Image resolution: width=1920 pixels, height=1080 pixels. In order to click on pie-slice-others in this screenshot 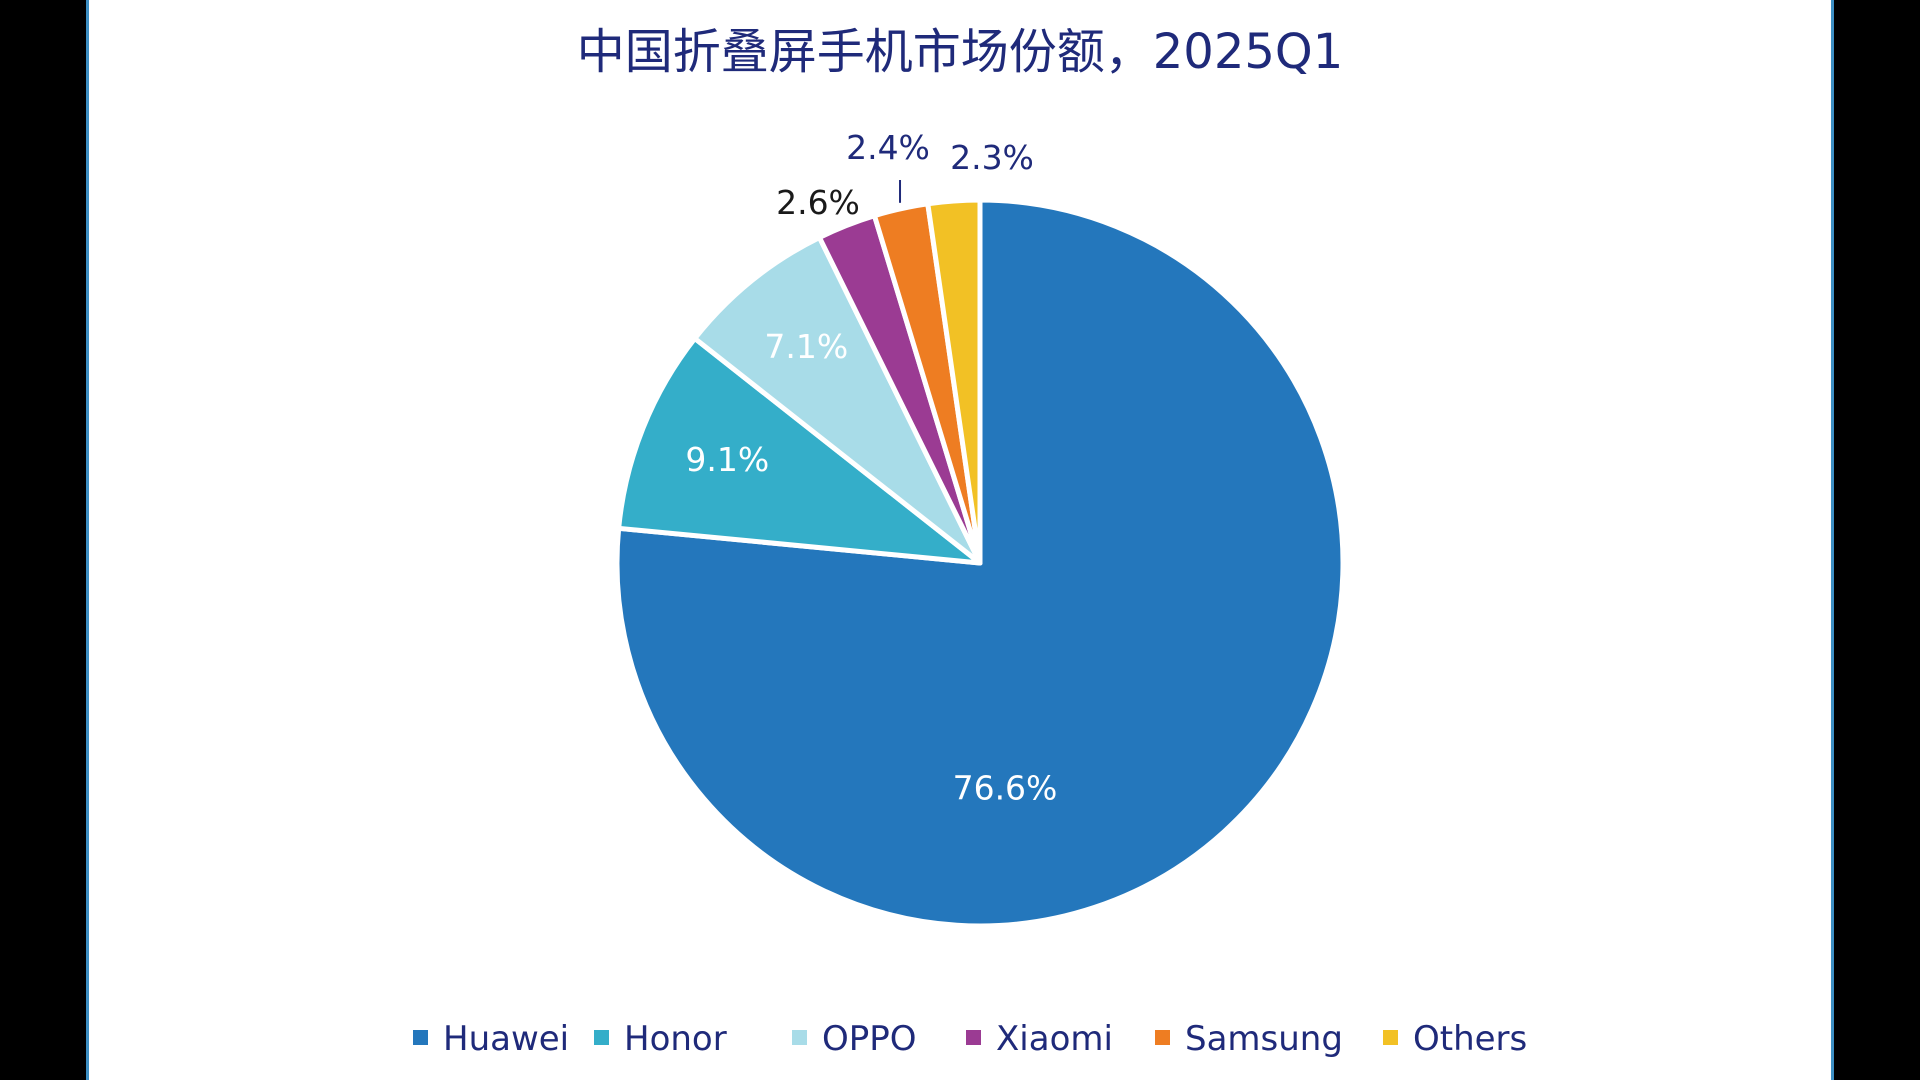, I will do `click(954, 381)`.